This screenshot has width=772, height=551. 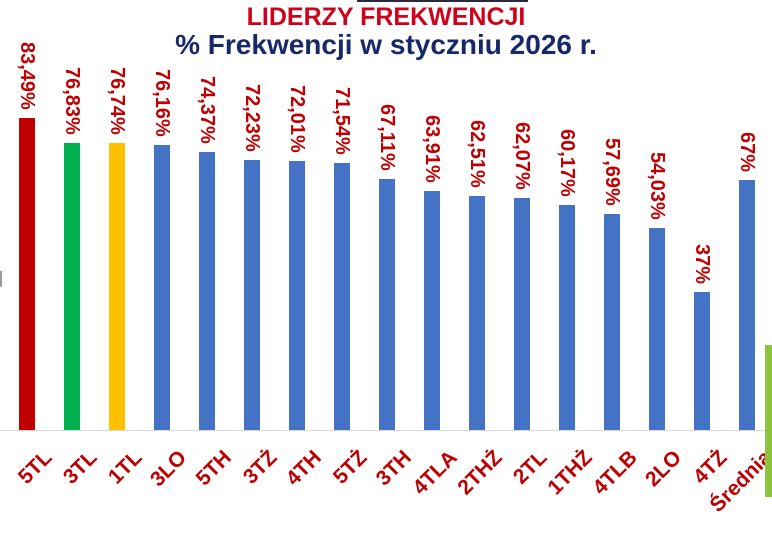 What do you see at coordinates (214, 468) in the screenshot?
I see `x-axis-label: 5TH` at bounding box center [214, 468].